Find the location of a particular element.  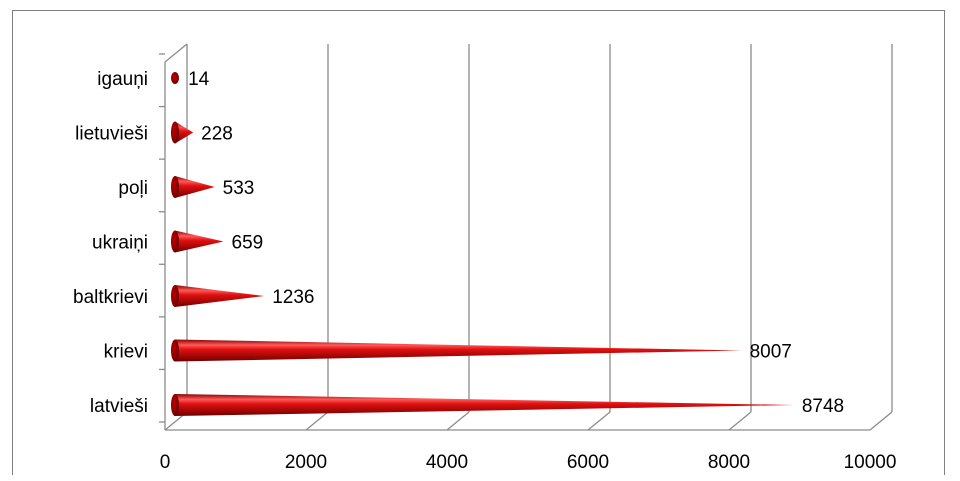

bar-base-lietuvieši is located at coordinates (175, 132).